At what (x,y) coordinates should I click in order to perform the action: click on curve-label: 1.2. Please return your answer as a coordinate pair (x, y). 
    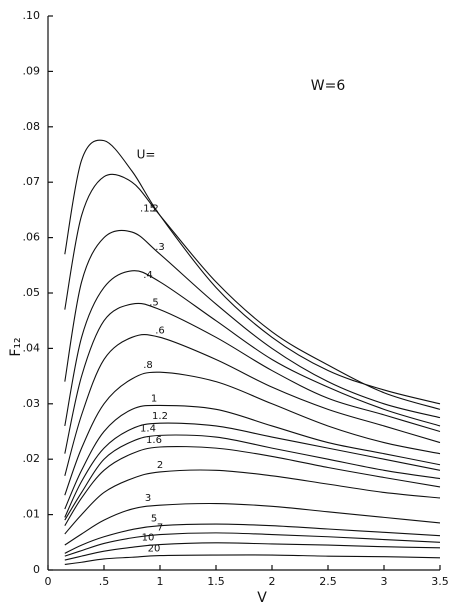
    Looking at the image, I should click on (160, 416).